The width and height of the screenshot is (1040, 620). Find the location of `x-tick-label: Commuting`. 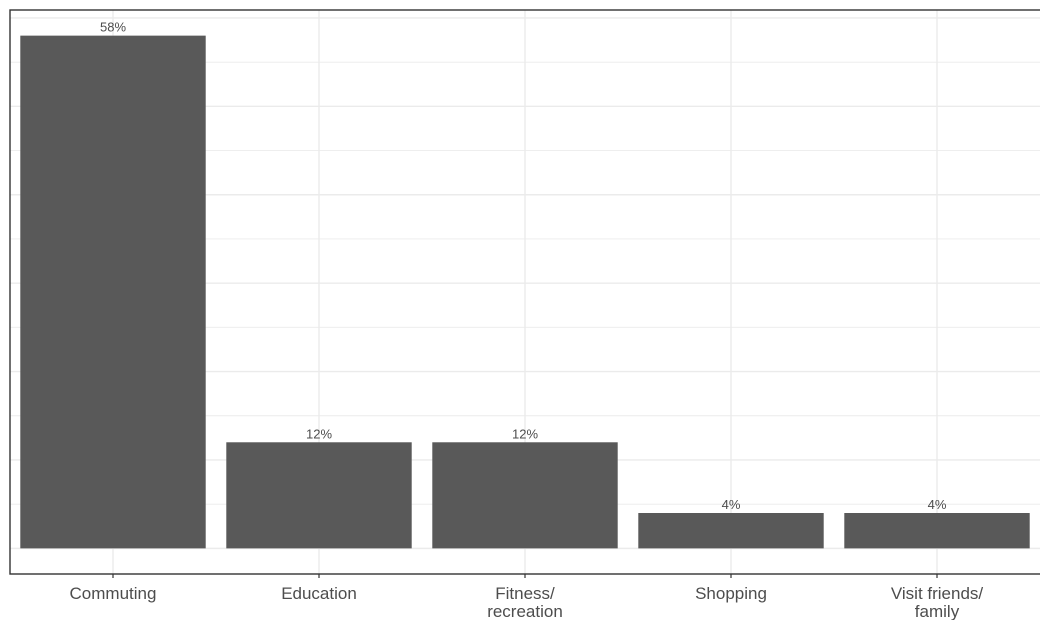

x-tick-label: Commuting is located at coordinates (113, 593).